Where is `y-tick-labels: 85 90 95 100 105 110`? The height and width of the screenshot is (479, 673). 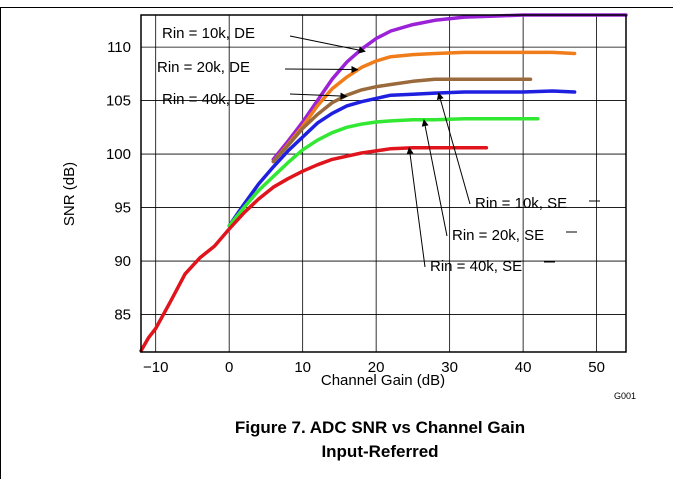 y-tick-labels: 85 90 95 100 105 110 is located at coordinates (118, 181).